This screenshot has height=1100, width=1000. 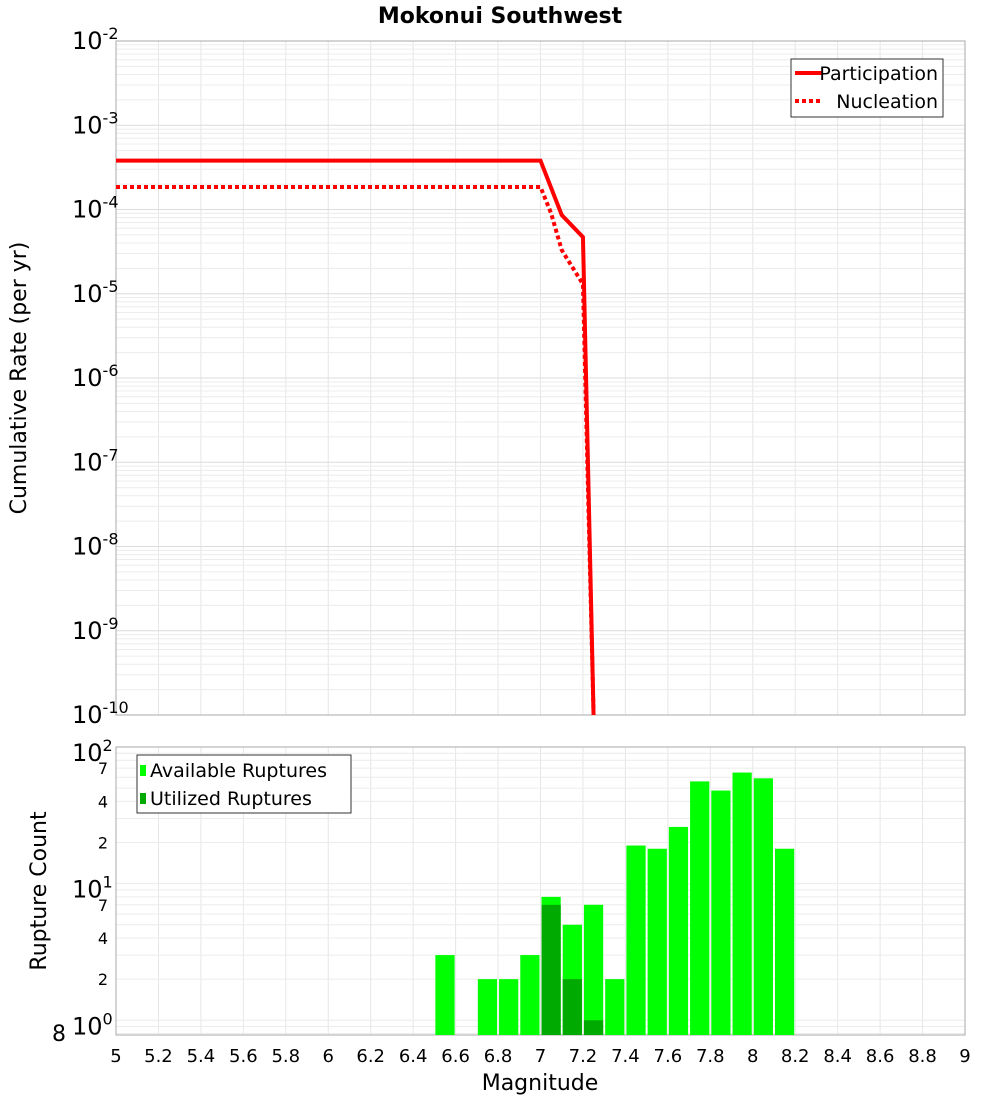 What do you see at coordinates (583, 1056) in the screenshot?
I see `x-tick-label: 7.2` at bounding box center [583, 1056].